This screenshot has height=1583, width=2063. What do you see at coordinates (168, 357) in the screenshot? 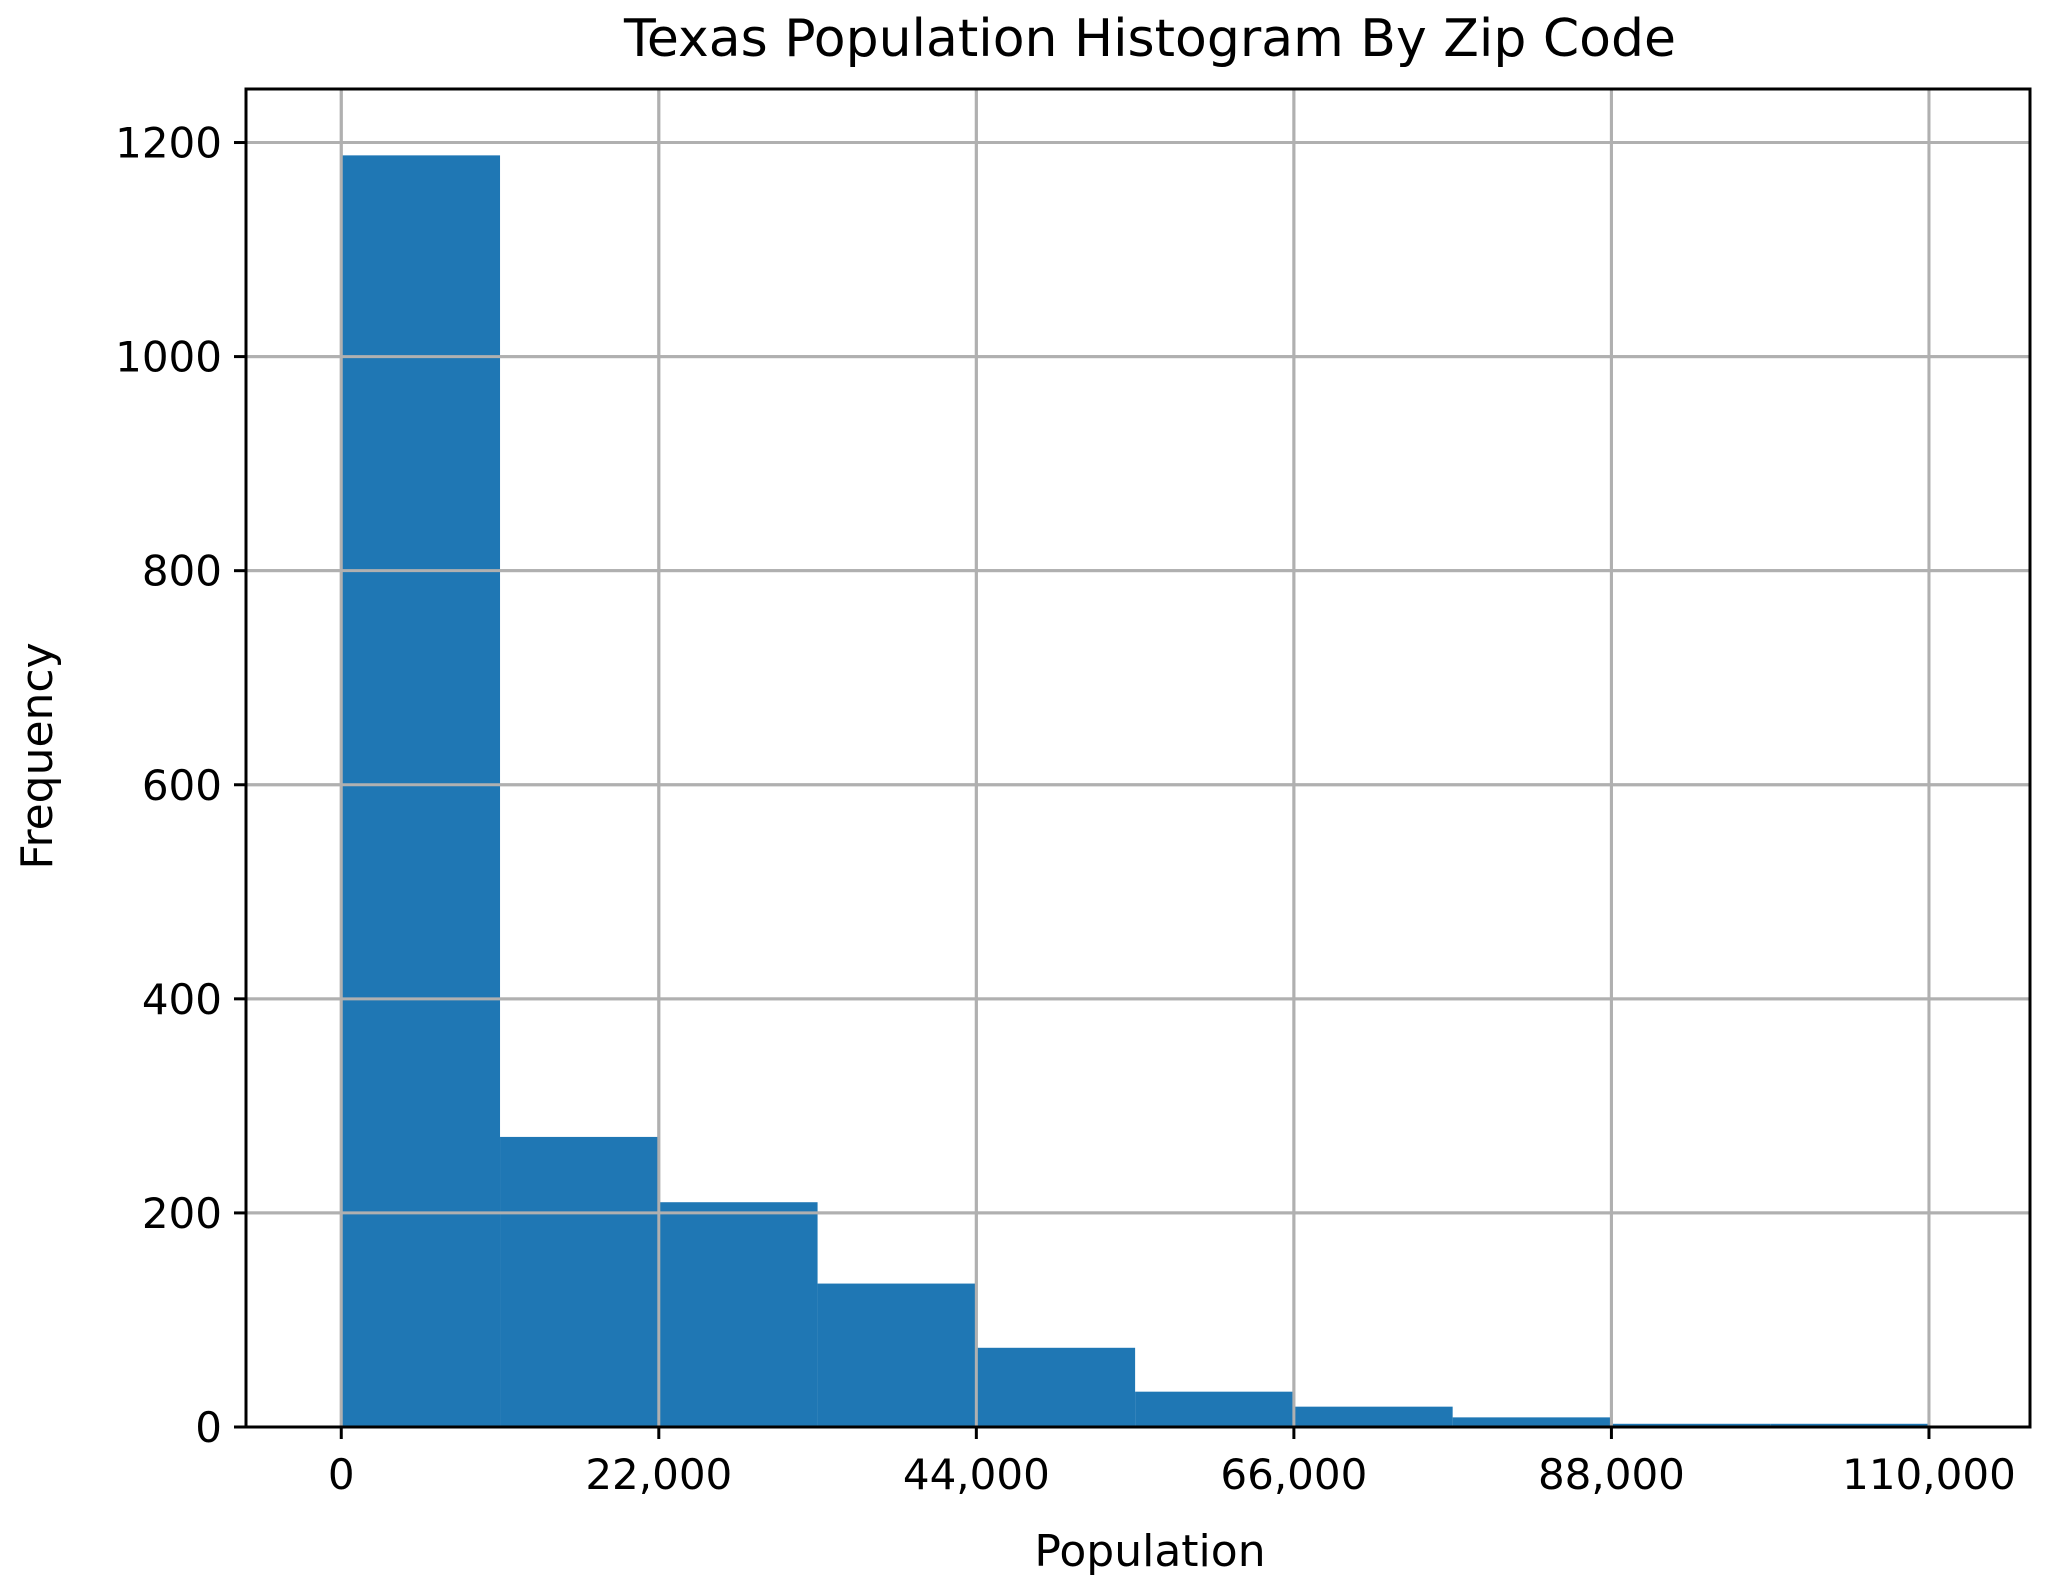
I see `y-tick-label: 1000` at bounding box center [168, 357].